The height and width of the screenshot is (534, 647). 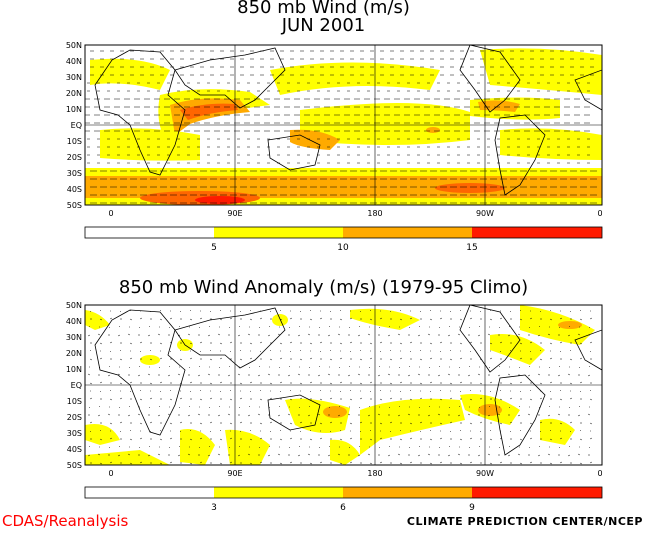 I want to click on svg-text: 20S, so click(x=74, y=417).